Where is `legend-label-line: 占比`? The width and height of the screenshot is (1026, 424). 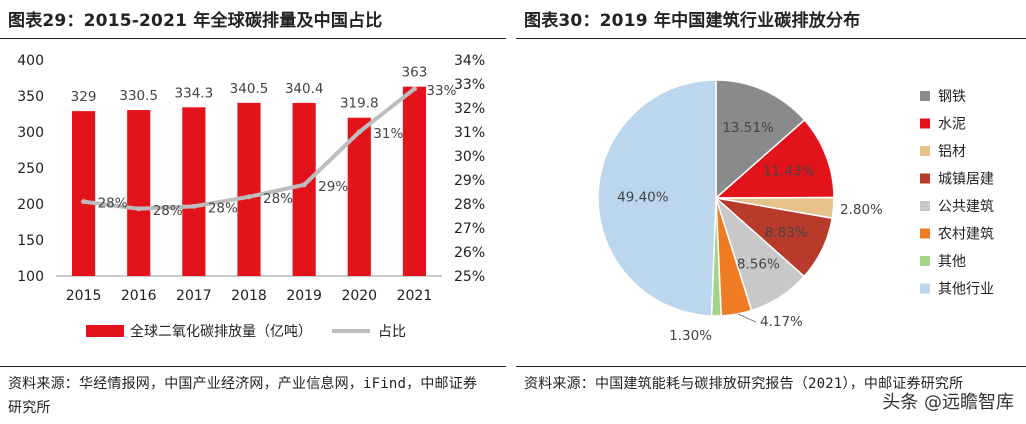
legend-label-line: 占比 is located at coordinates (392, 332).